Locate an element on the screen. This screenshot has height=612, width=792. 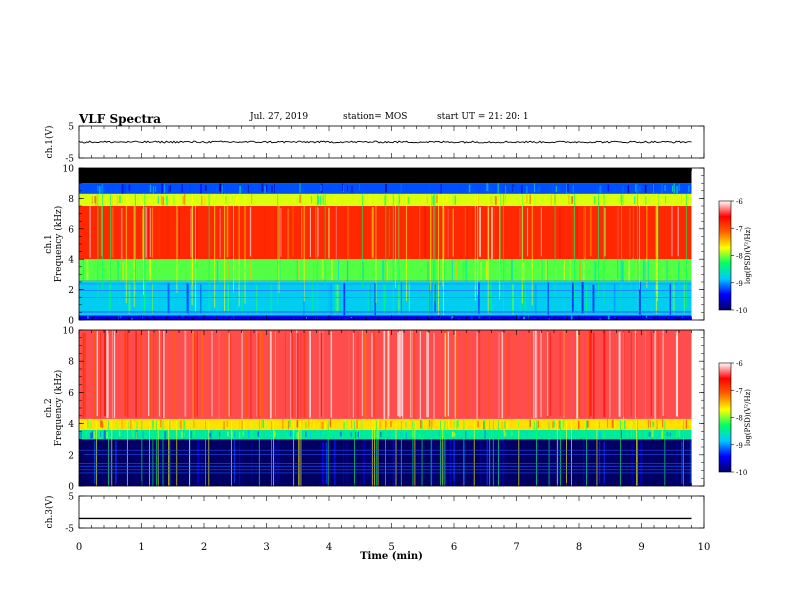
x-tick-label: 4 is located at coordinates (329, 547).